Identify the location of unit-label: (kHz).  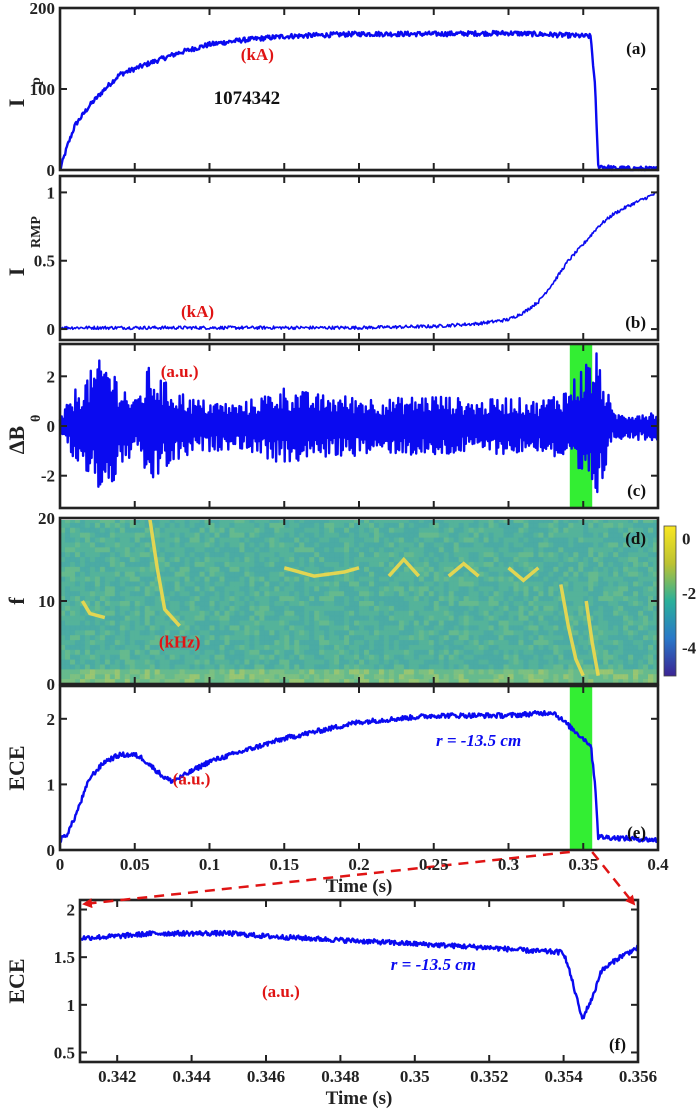
(180, 641).